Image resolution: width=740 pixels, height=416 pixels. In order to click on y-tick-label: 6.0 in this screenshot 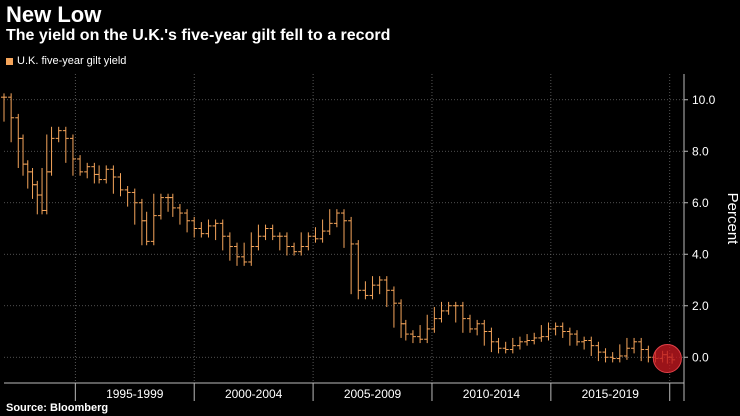, I will do `click(700, 203)`.